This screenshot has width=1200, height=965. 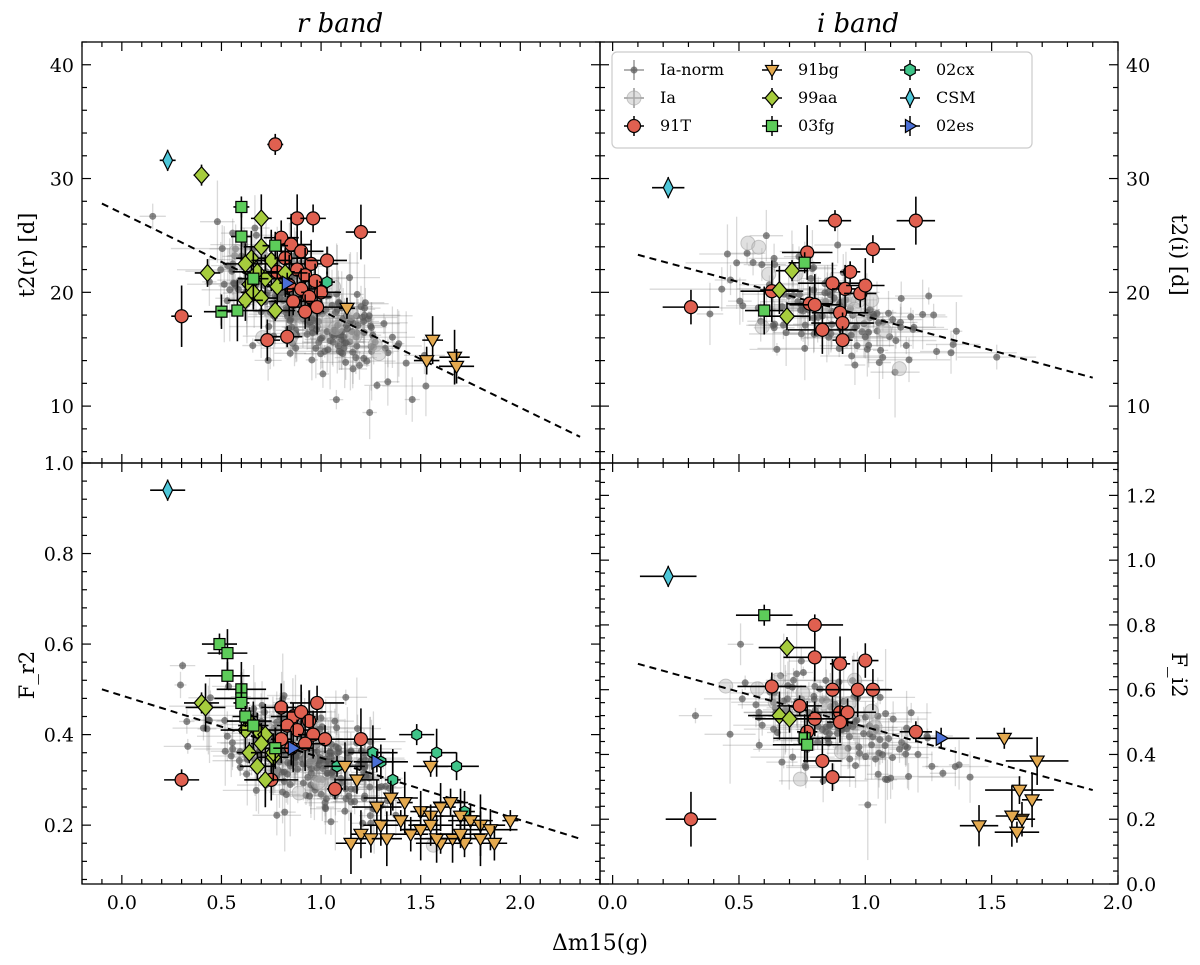 I want to click on fit-line, so click(x=865, y=316).